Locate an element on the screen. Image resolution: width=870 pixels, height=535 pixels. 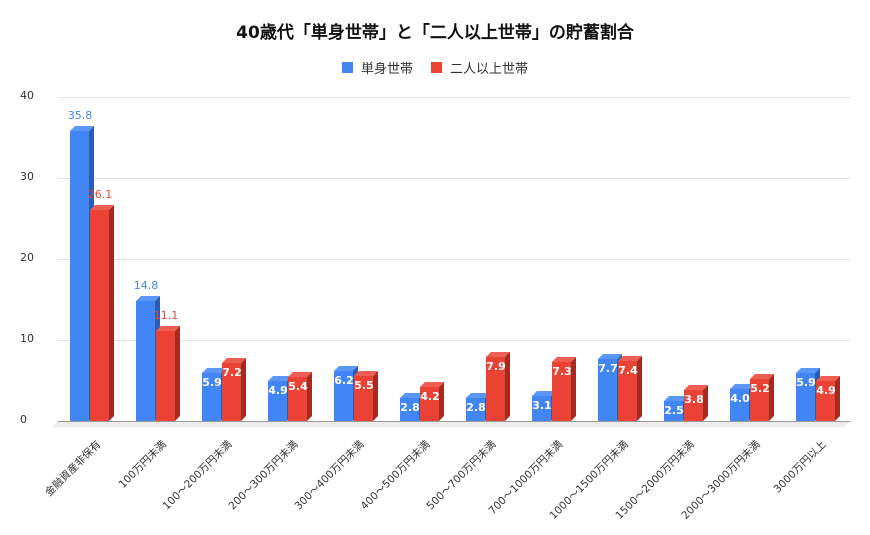
legend-item-single: 単身世帯 is located at coordinates (377, 67).